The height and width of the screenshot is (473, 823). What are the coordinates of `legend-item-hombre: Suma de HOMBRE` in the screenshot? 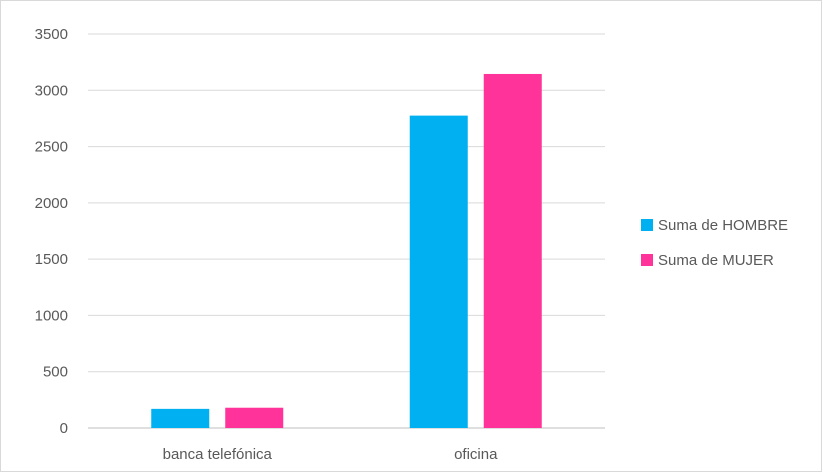 It's located at (714, 225).